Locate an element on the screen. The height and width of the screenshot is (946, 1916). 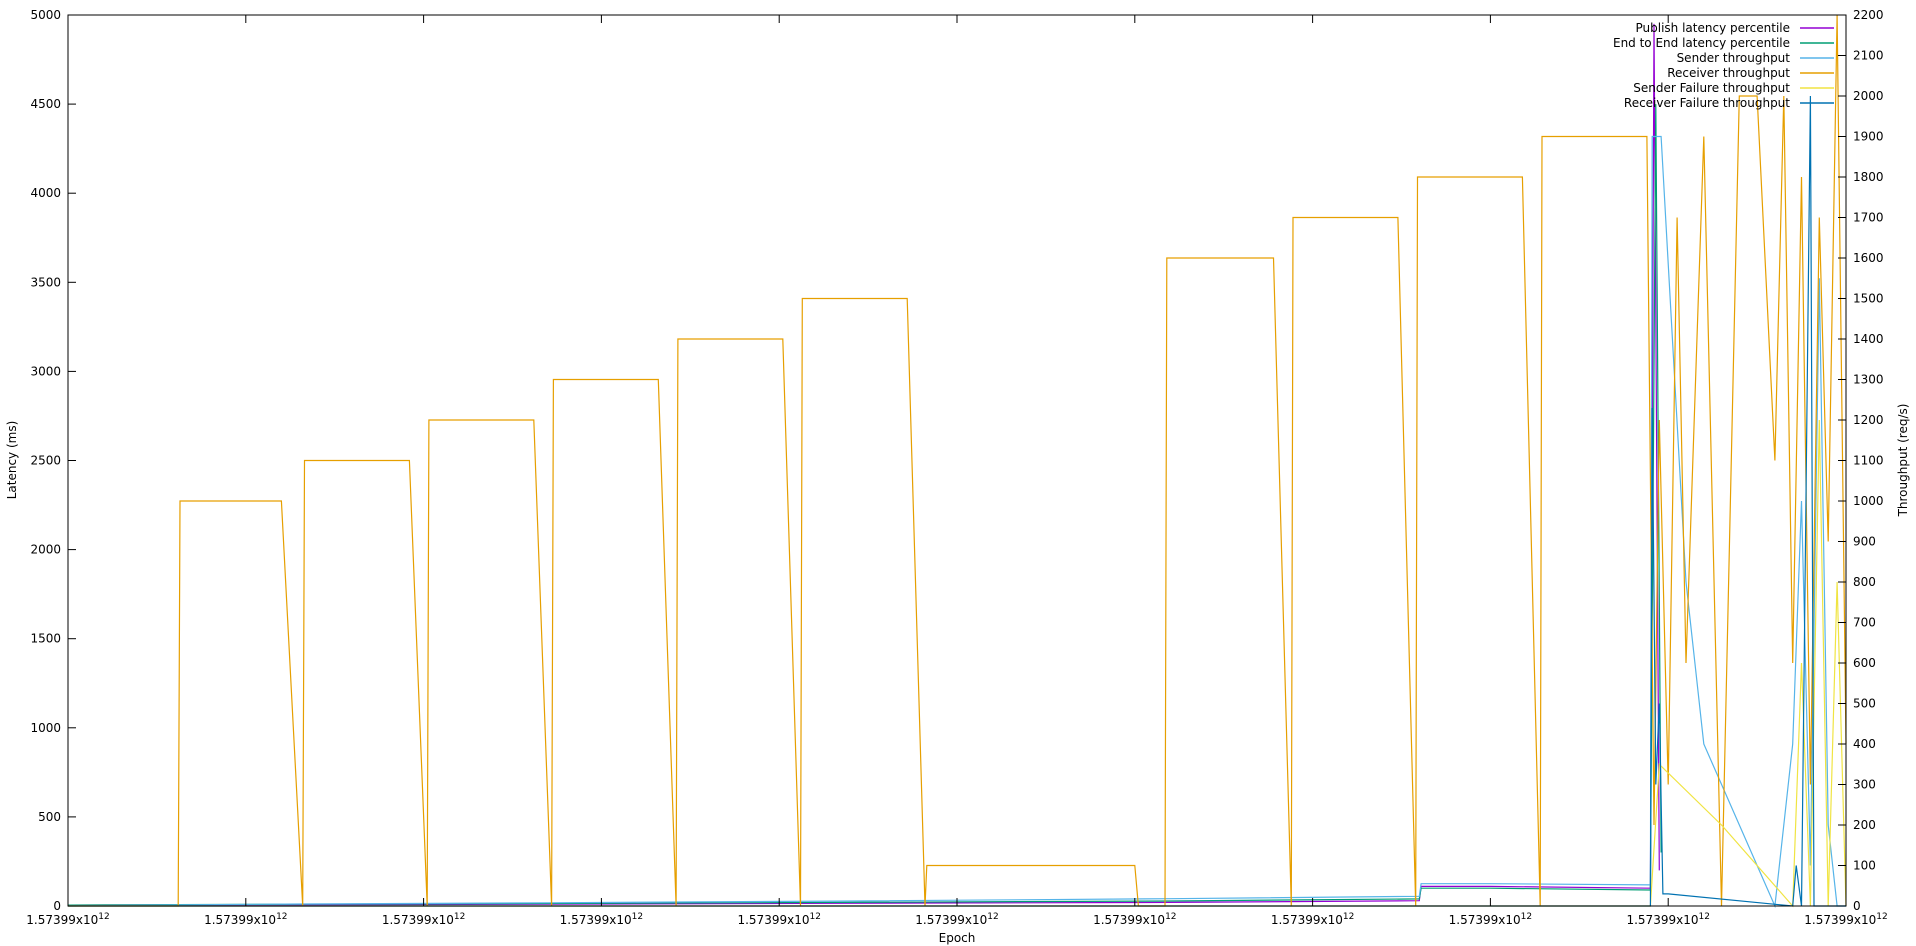
legend-label: Receiver throughput is located at coordinates (1728, 73).